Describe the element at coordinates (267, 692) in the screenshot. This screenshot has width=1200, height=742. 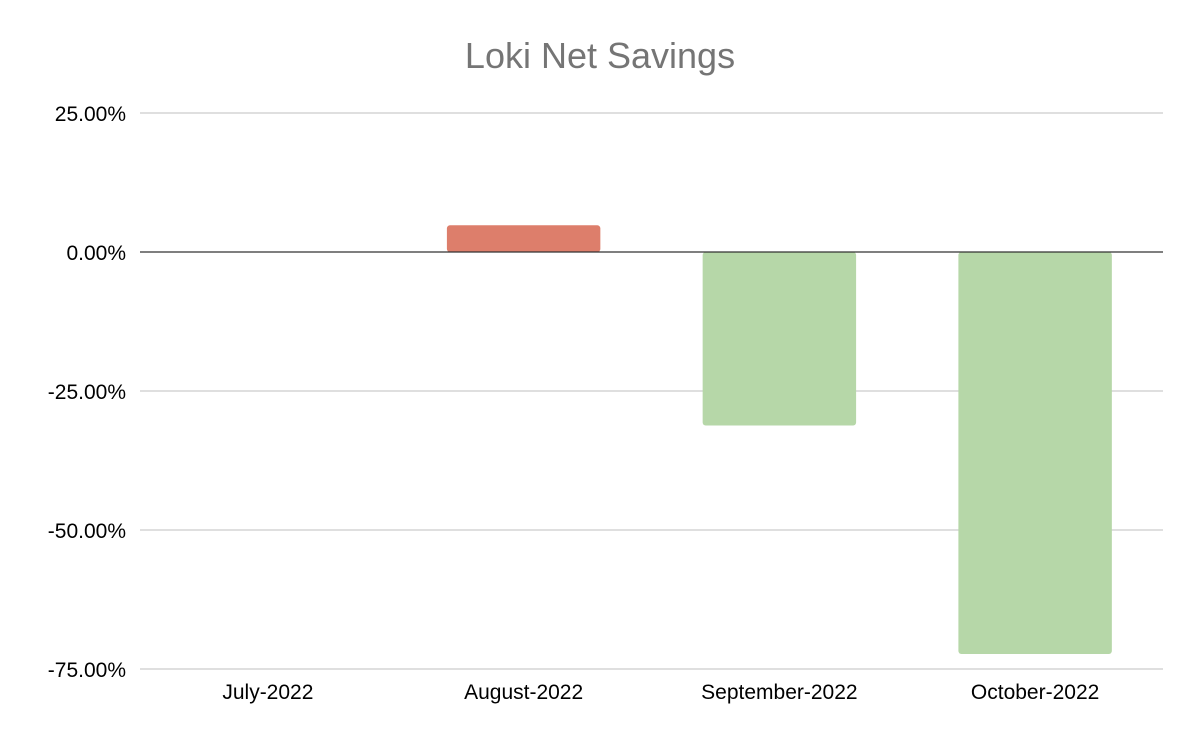
I see `x-tick-label: July-2022` at that location.